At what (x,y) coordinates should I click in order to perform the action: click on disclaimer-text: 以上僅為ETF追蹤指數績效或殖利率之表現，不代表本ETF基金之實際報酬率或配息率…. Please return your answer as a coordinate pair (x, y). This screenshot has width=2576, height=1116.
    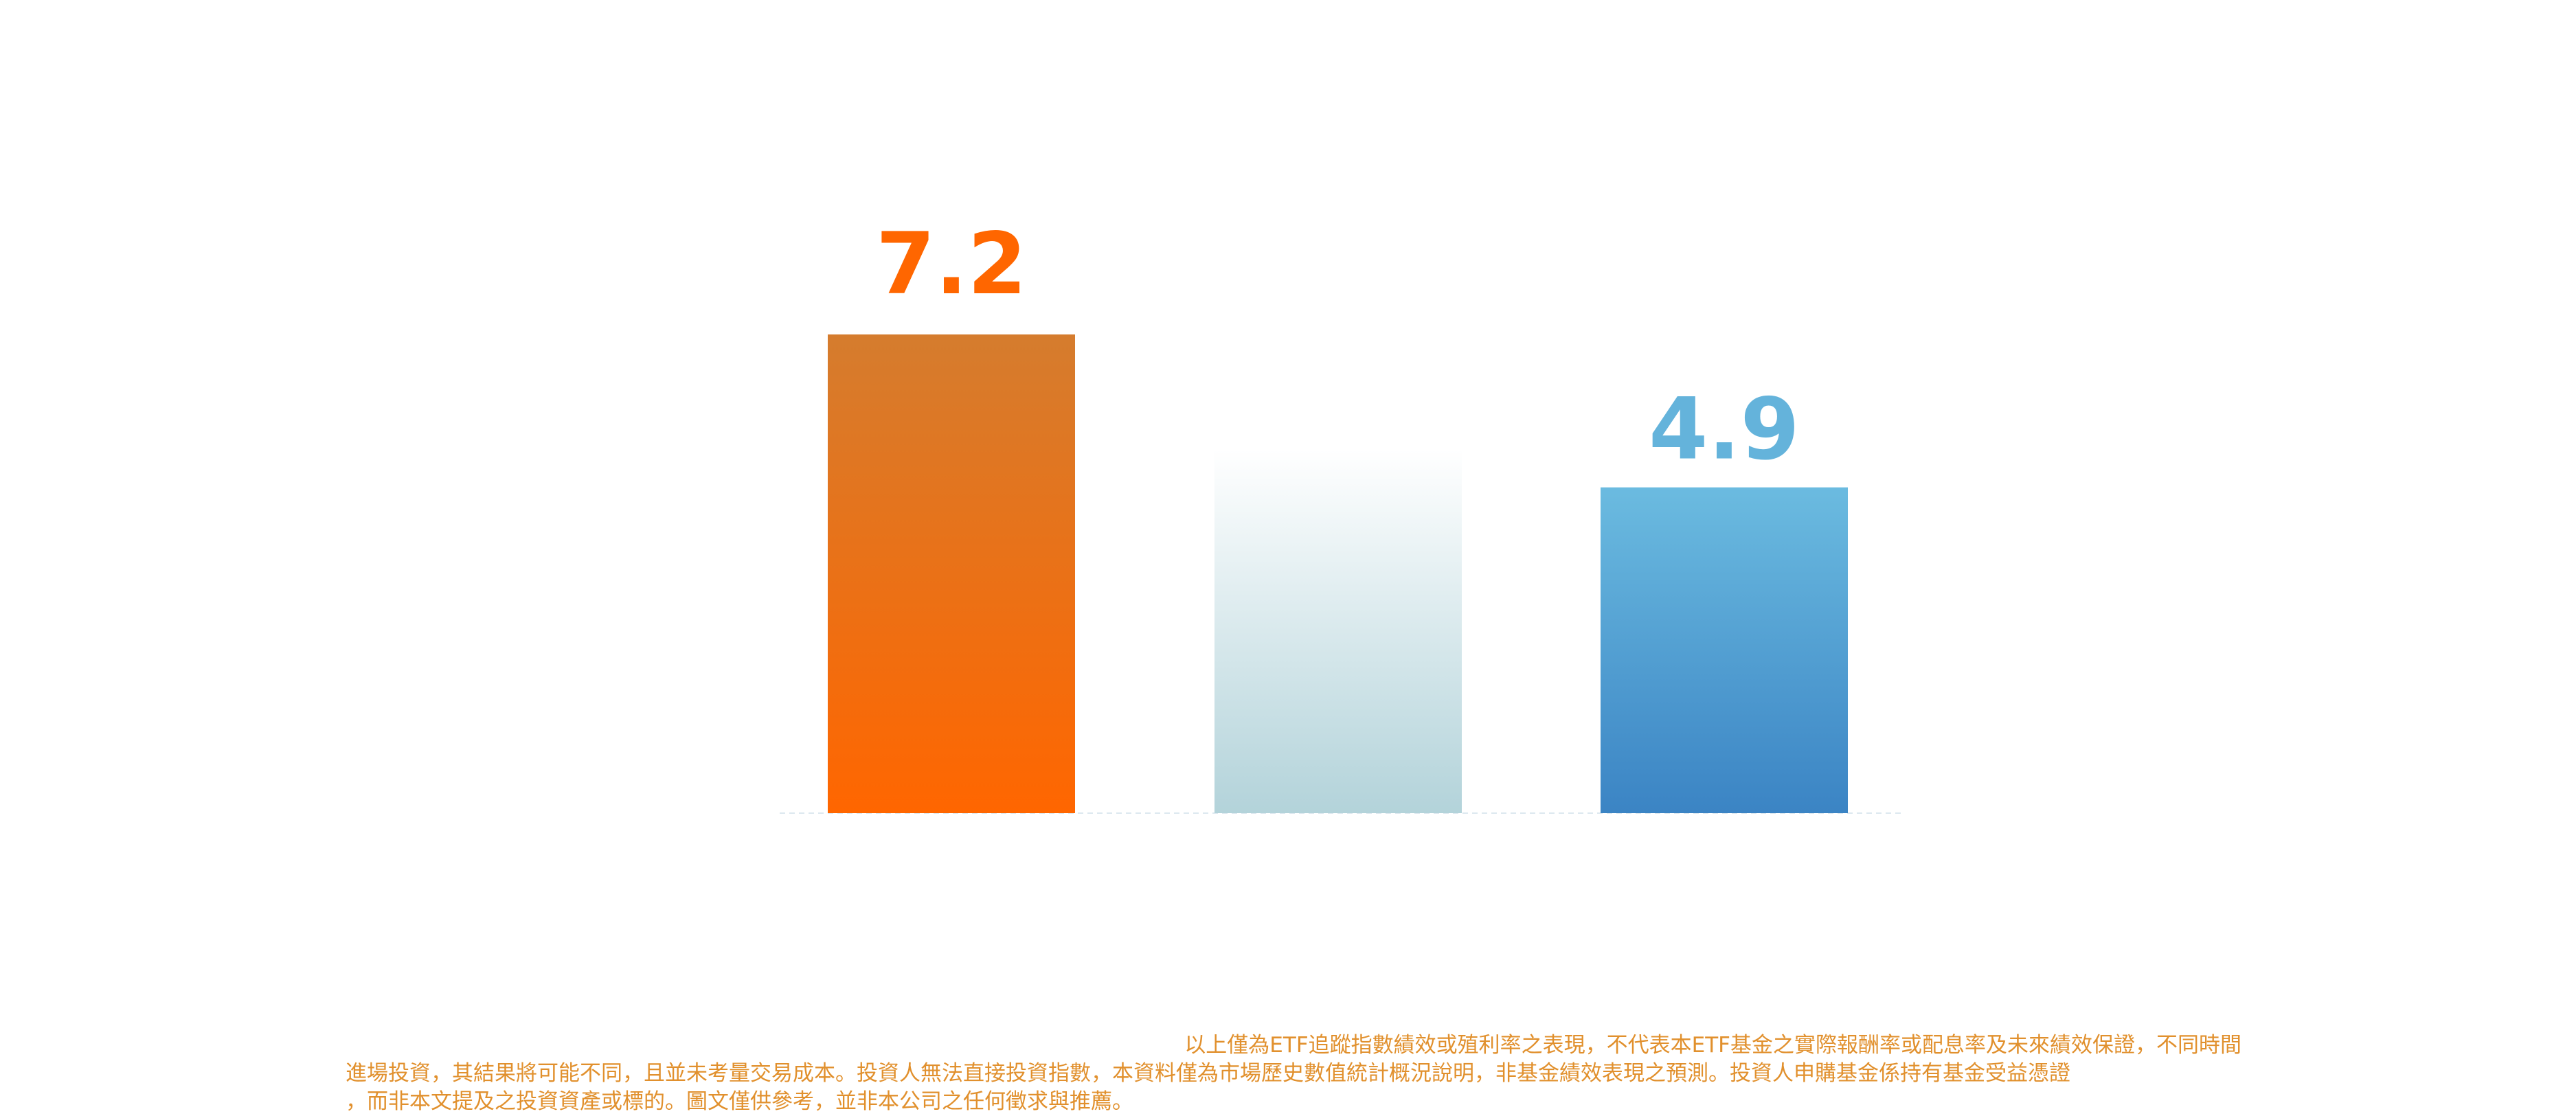
    Looking at the image, I should click on (1293, 1074).